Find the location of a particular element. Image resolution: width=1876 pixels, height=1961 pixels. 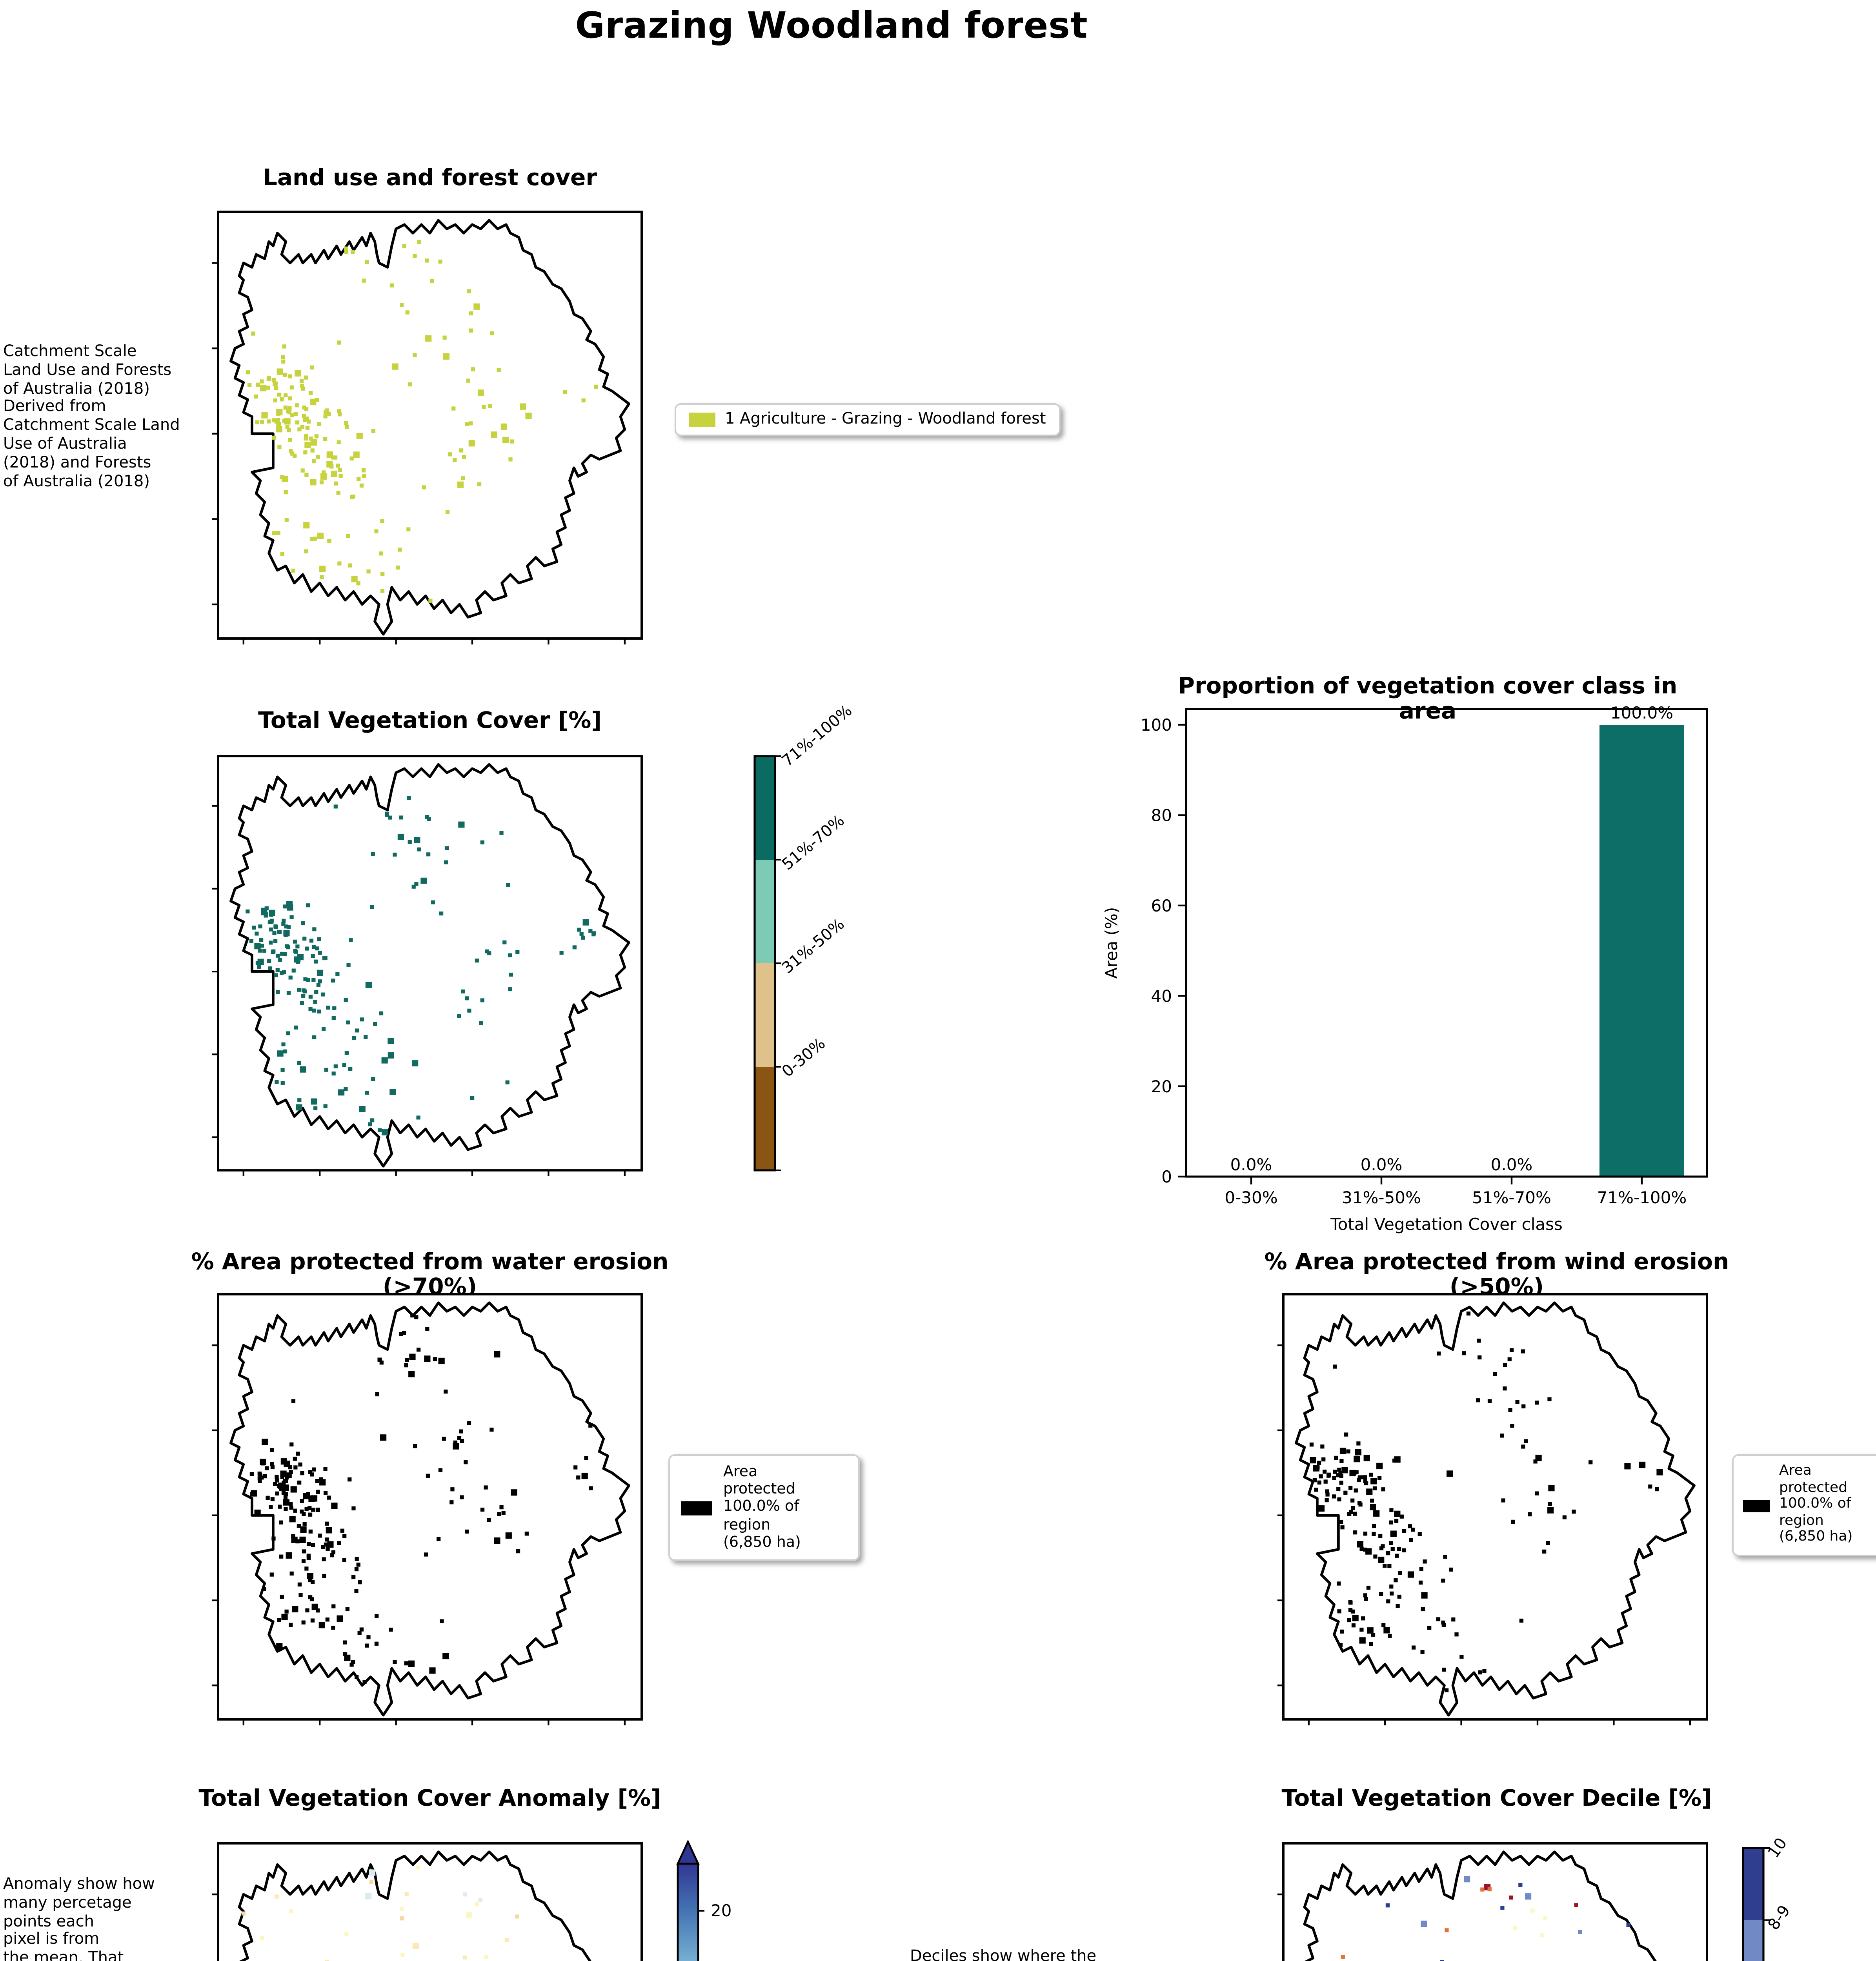

svg-text: 100.0% is located at coordinates (1641, 712).